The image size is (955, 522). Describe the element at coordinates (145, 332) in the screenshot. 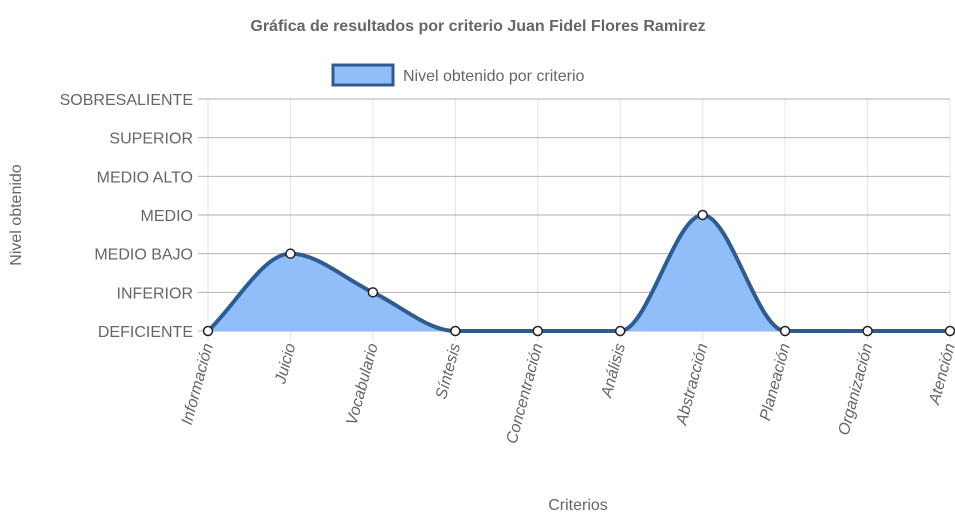

I see `y-tick-label: DEFICIENTE` at that location.